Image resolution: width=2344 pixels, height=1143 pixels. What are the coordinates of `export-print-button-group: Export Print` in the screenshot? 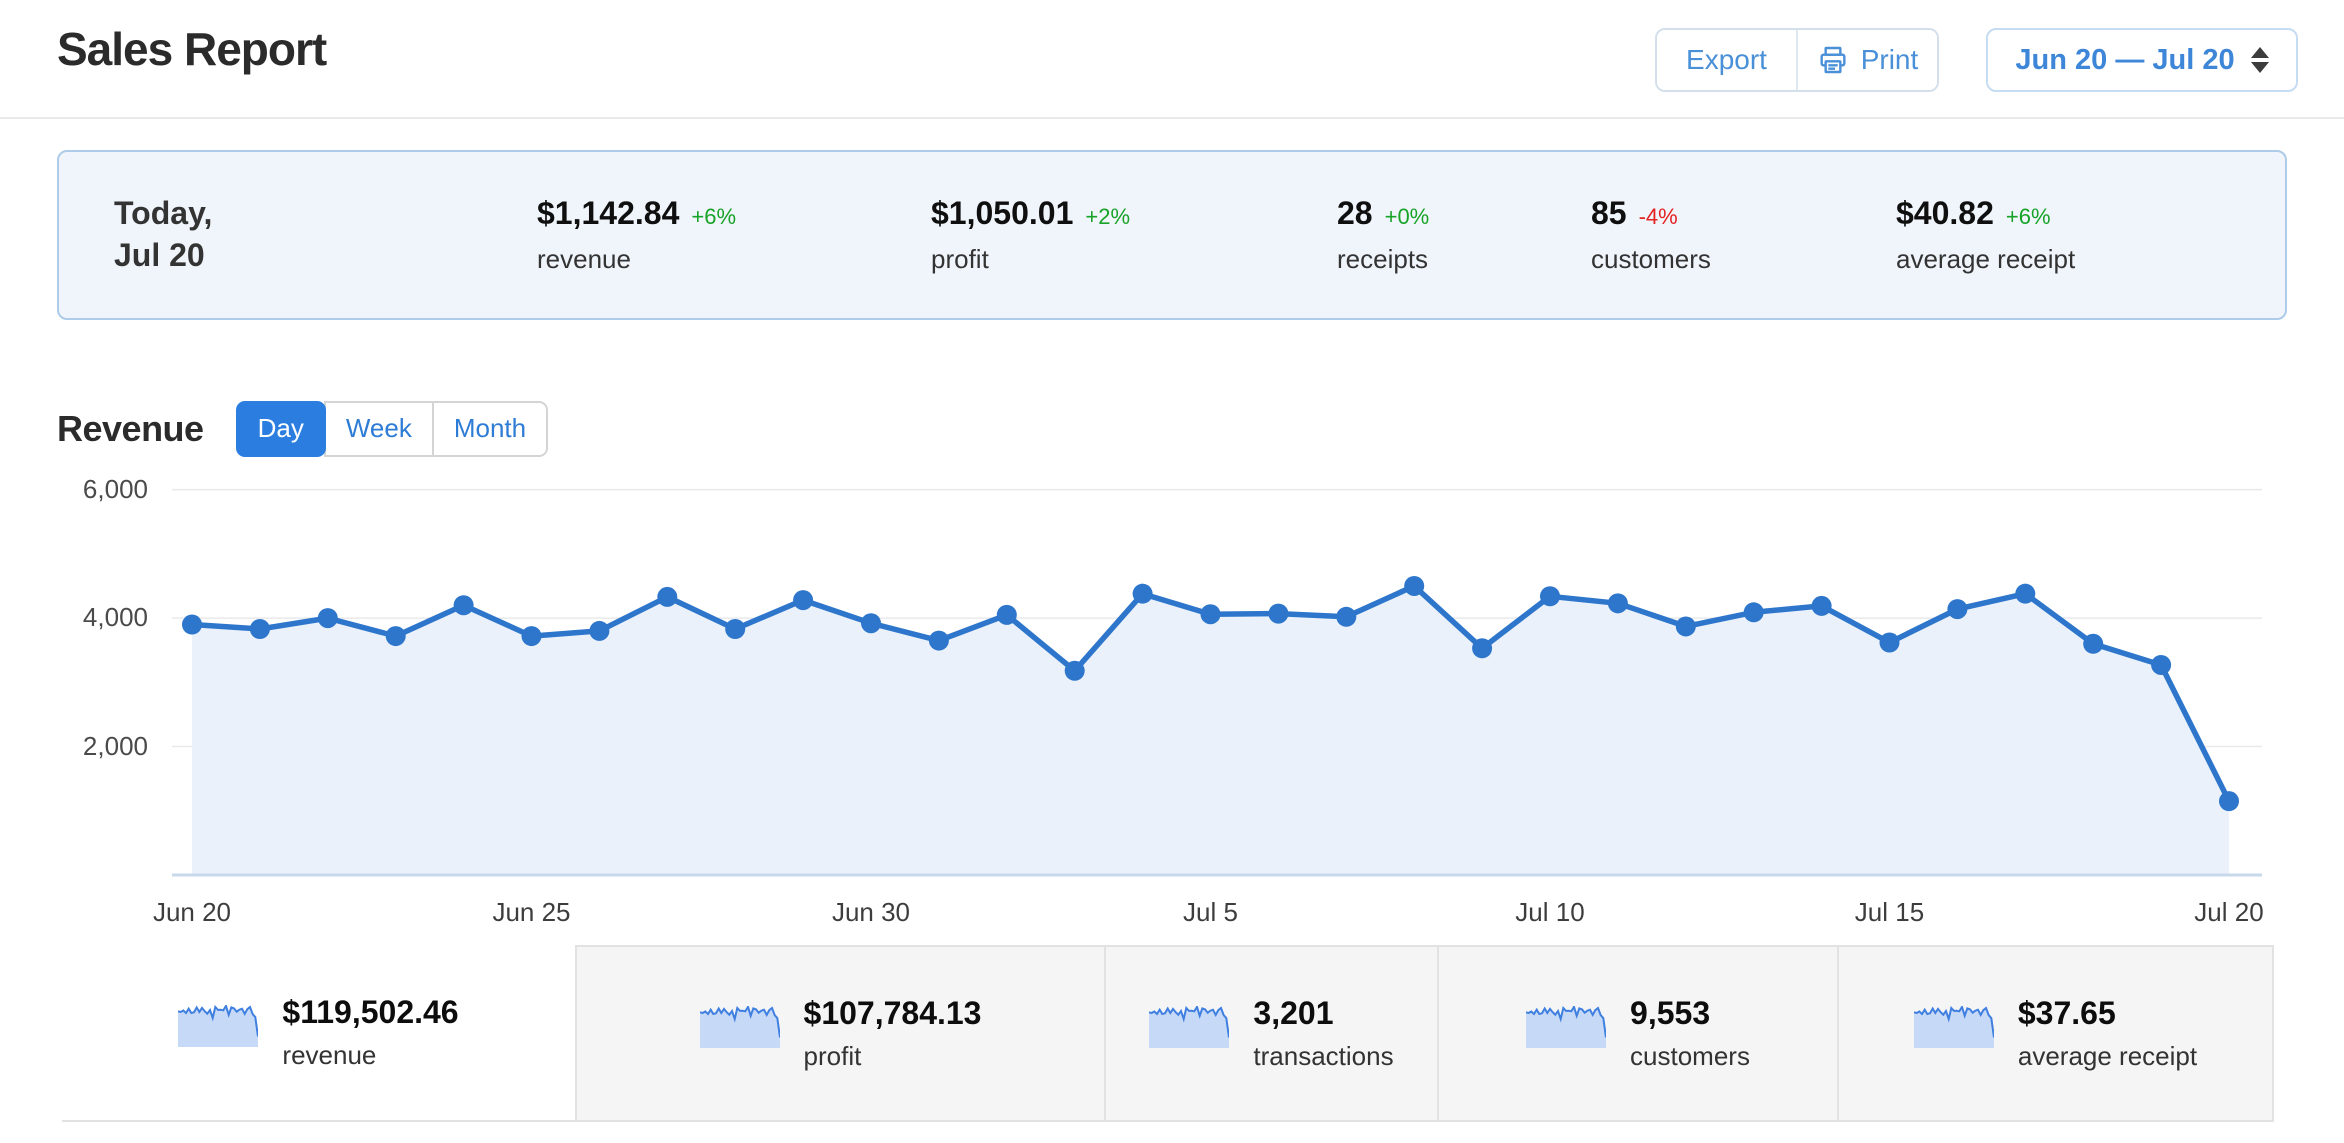 It's located at (1797, 60).